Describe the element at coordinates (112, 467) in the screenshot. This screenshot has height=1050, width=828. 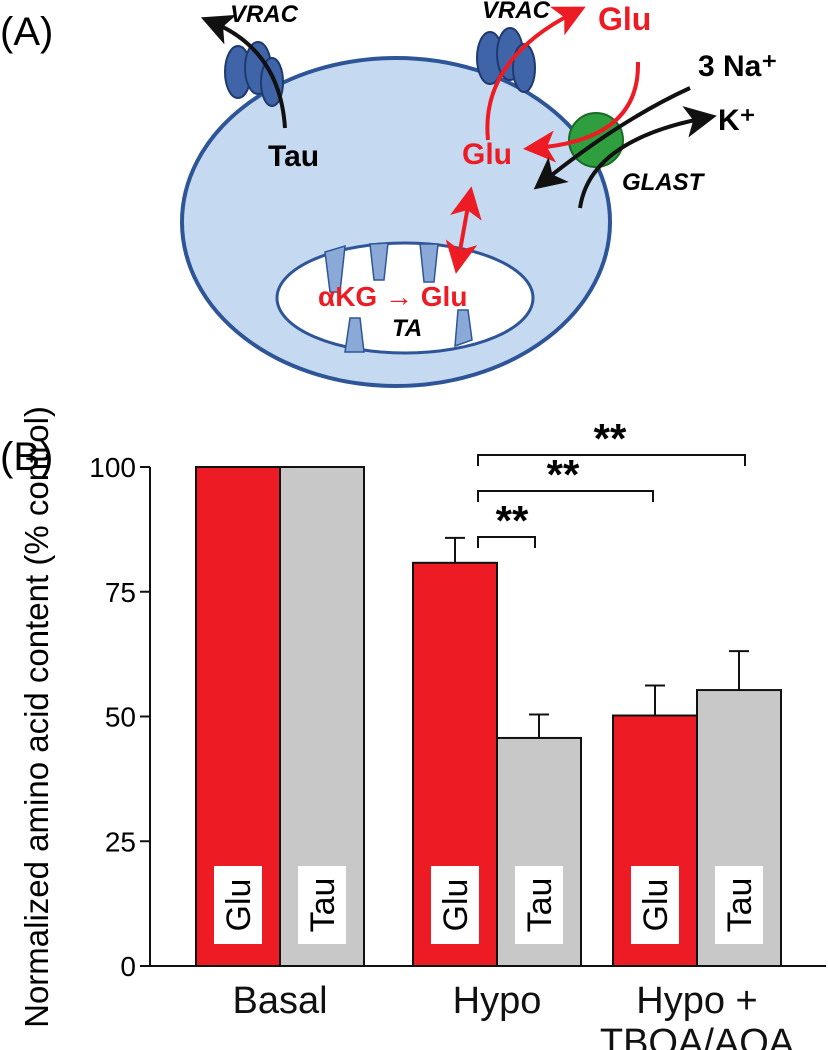
I see `y-tick-label: 100` at that location.